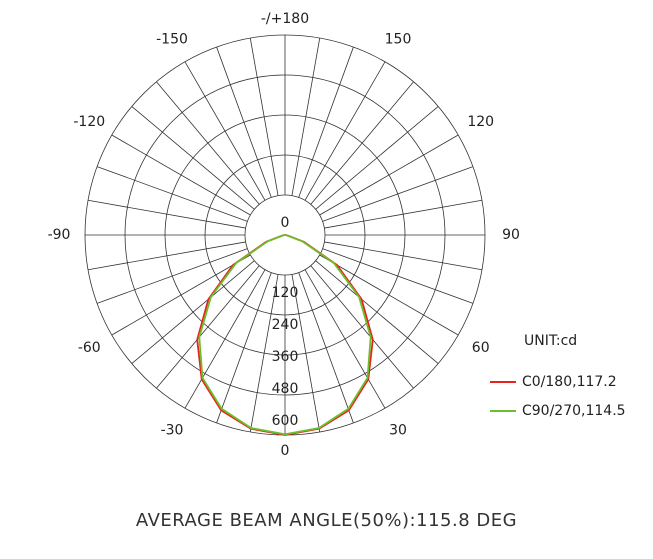 This screenshot has width=653, height=559. What do you see at coordinates (398, 39) in the screenshot?
I see `angle-tick-label: 150` at bounding box center [398, 39].